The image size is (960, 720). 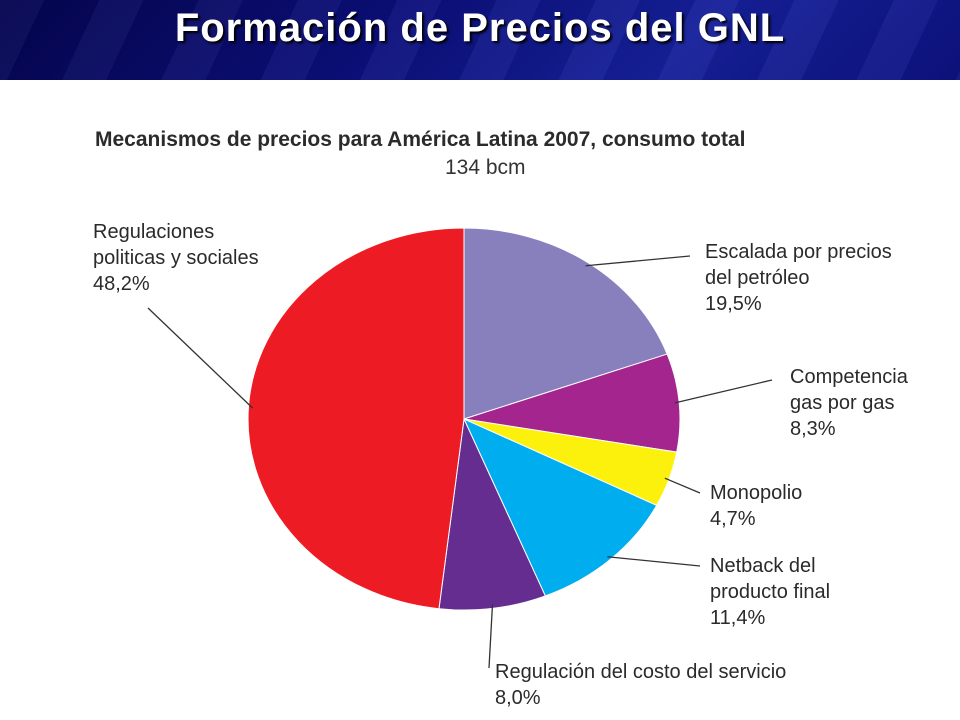 I want to click on label-netback-line1: Netback del, so click(x=763, y=566).